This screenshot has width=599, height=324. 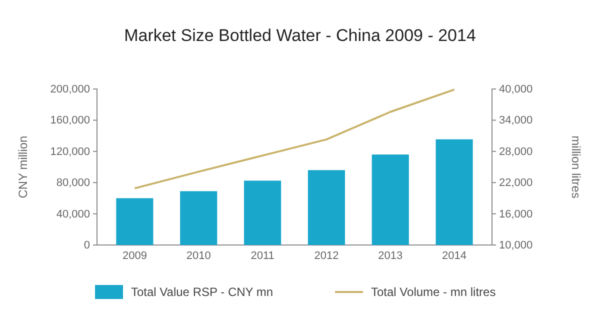 I want to click on legend-label: Total Value RSP - CNY mn, so click(x=202, y=292).